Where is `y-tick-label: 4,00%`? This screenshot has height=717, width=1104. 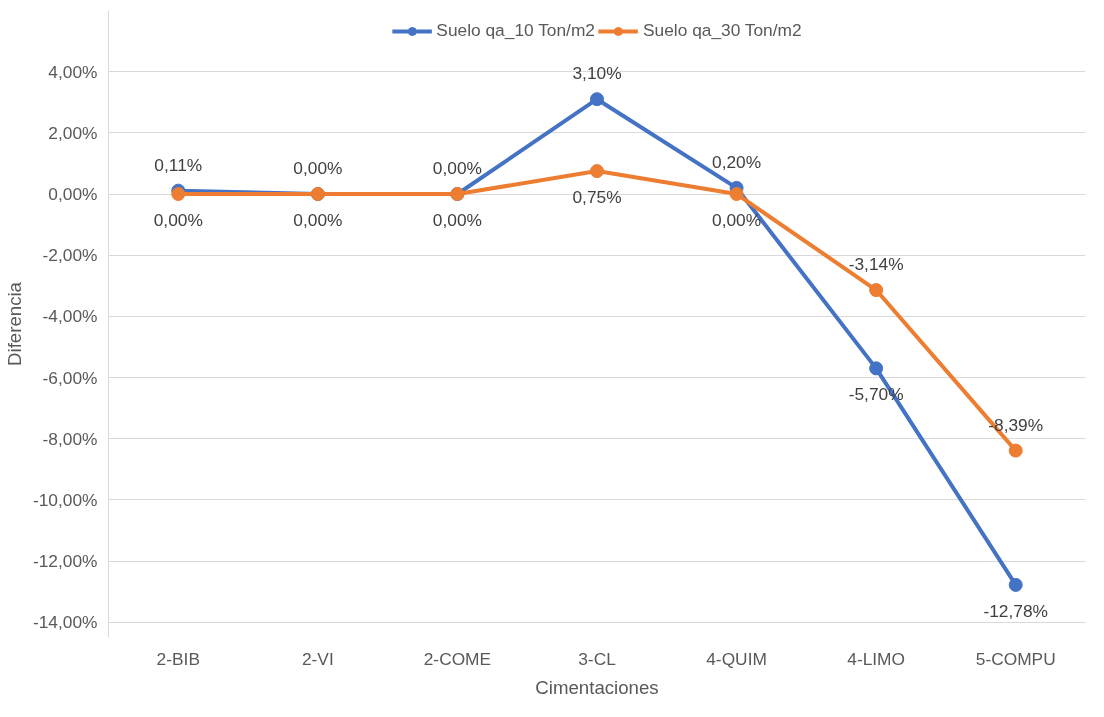 y-tick-label: 4,00% is located at coordinates (73, 71).